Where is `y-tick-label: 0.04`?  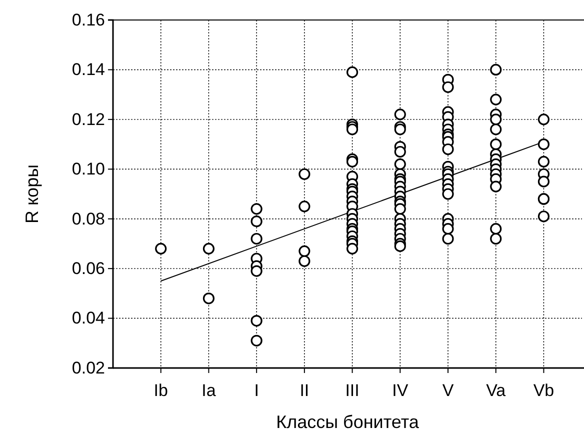 y-tick-label: 0.04 is located at coordinates (88, 318).